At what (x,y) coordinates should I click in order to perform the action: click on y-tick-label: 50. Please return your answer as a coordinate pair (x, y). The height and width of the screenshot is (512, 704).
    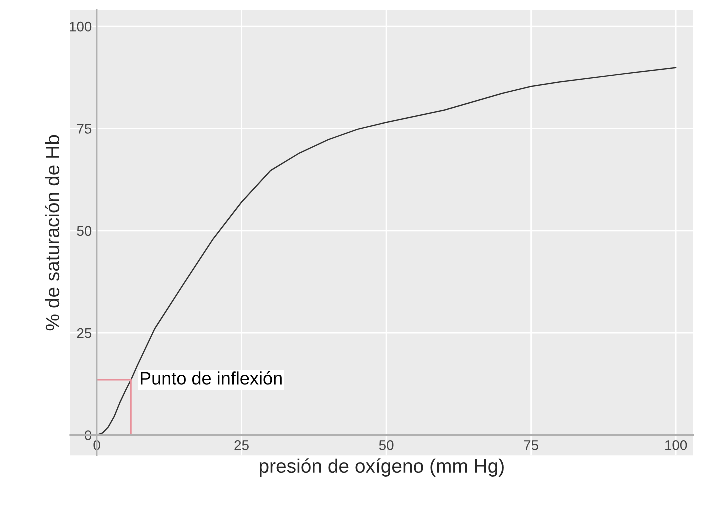
    Looking at the image, I should click on (84, 231).